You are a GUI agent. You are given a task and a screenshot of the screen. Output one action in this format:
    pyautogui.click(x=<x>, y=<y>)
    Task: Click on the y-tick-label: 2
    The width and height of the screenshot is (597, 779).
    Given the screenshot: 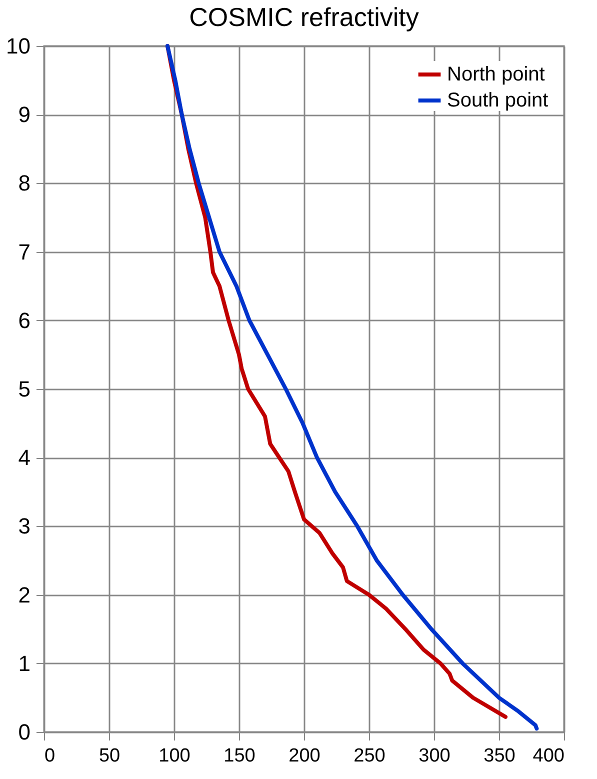 What is the action you would take?
    pyautogui.click(x=24, y=595)
    